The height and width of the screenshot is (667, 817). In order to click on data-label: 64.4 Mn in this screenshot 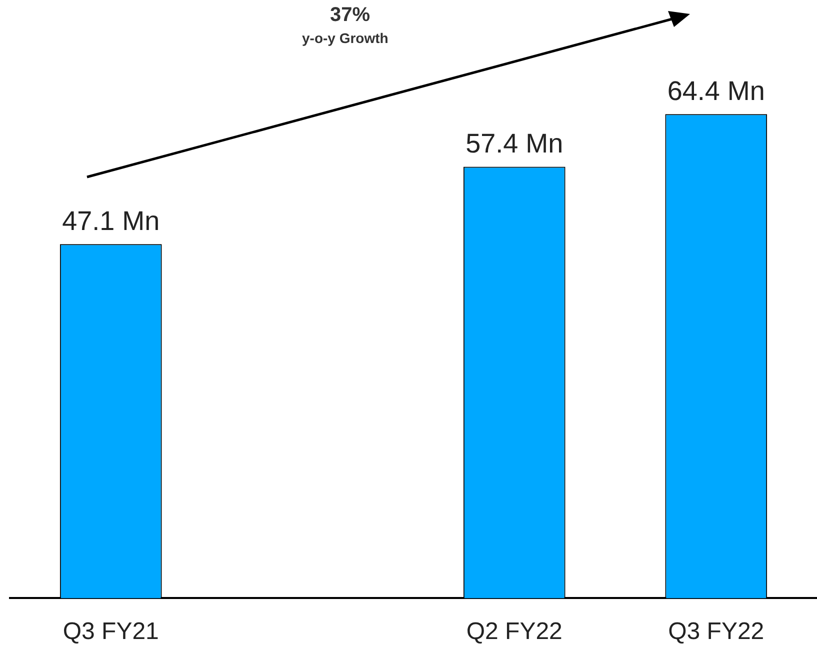, I will do `click(716, 91)`.